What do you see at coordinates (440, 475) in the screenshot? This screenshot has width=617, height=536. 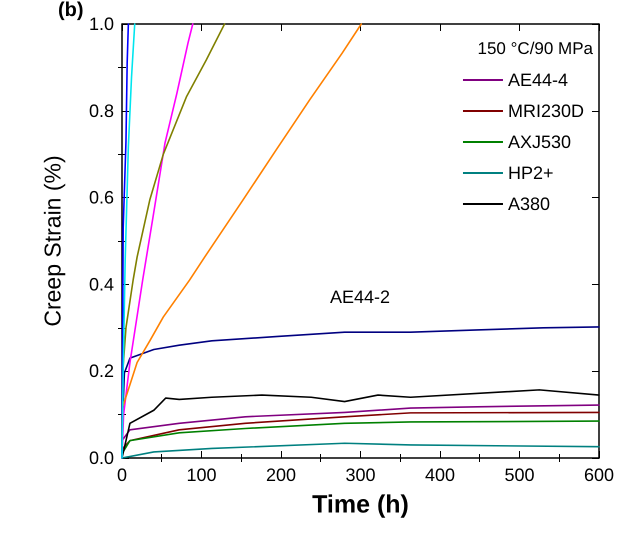 I see `x-tick-label: 400` at bounding box center [440, 475].